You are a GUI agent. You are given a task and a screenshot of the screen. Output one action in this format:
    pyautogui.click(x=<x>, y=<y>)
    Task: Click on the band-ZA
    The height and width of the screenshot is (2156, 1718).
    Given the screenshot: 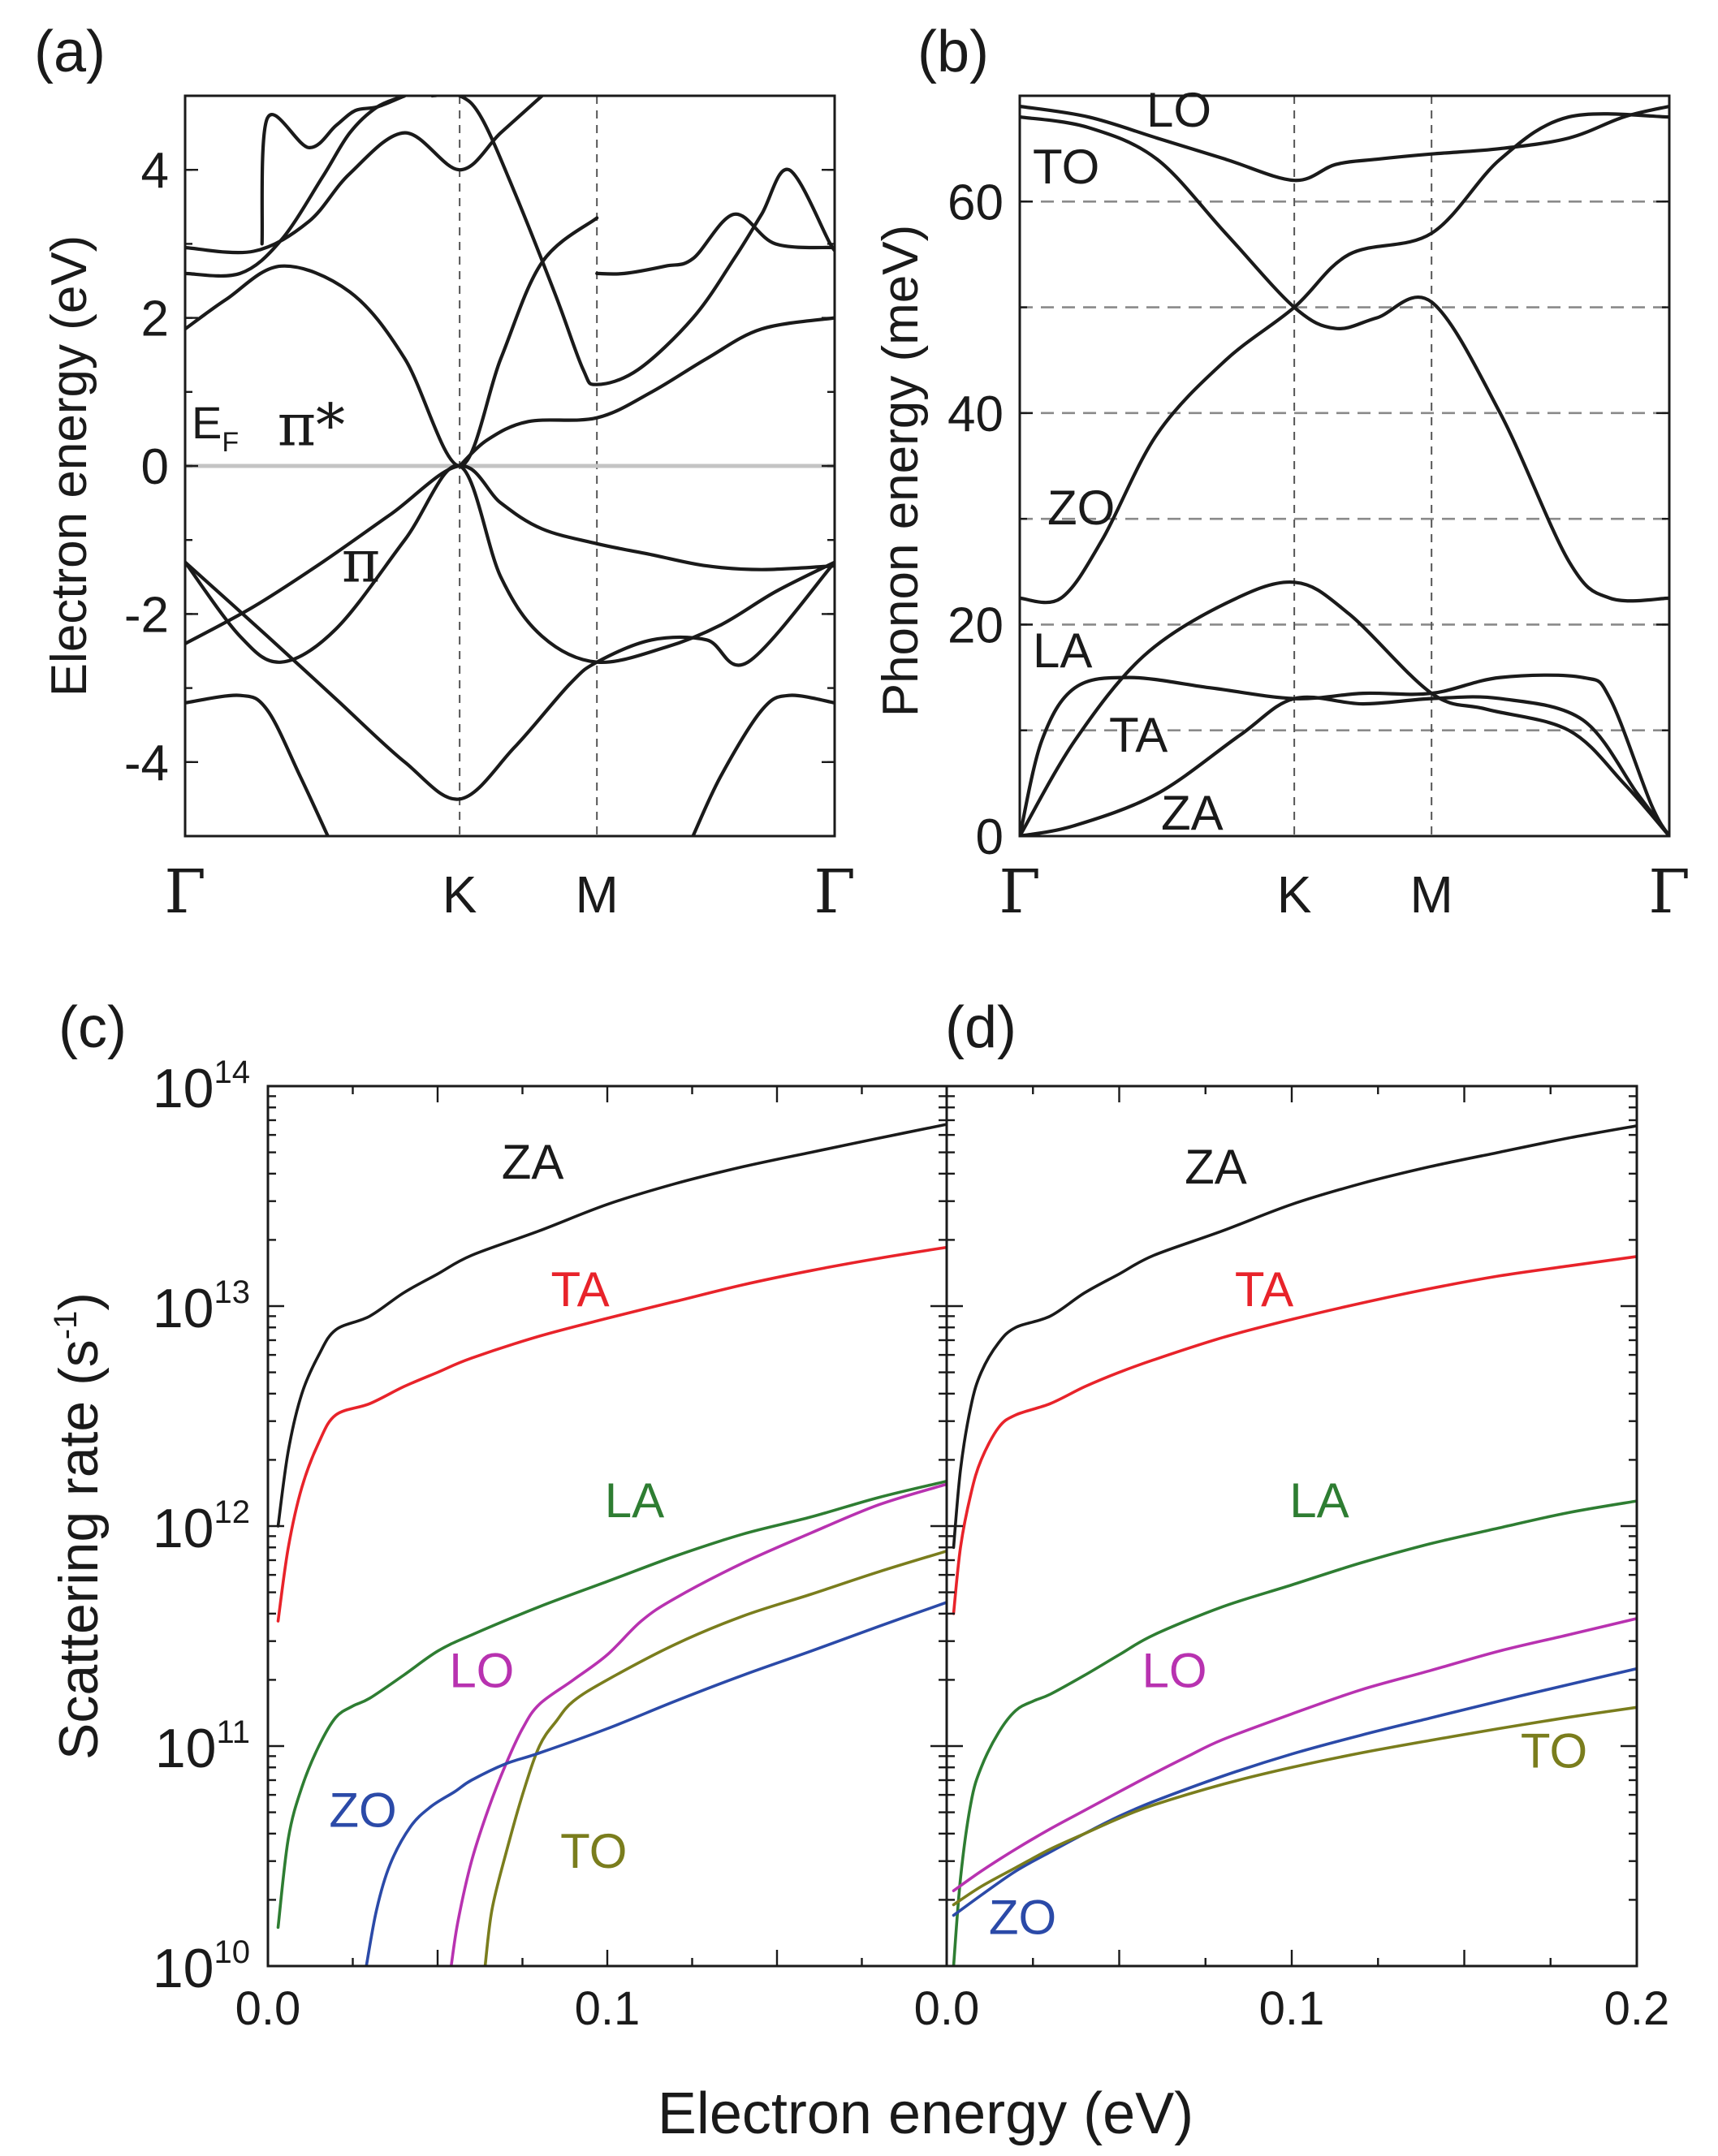 What is the action you would take?
    pyautogui.click(x=1345, y=765)
    